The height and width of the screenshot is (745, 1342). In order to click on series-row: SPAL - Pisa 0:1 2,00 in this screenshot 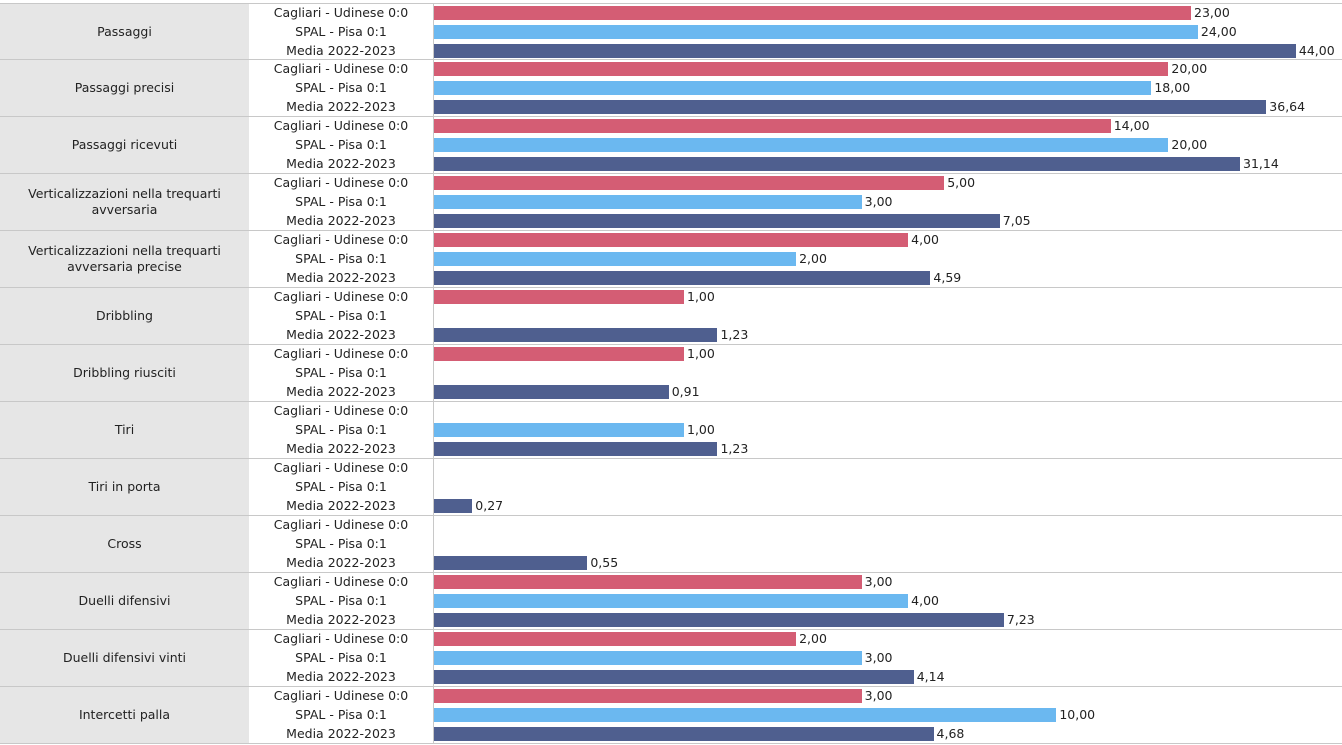, I will do `click(795, 259)`.